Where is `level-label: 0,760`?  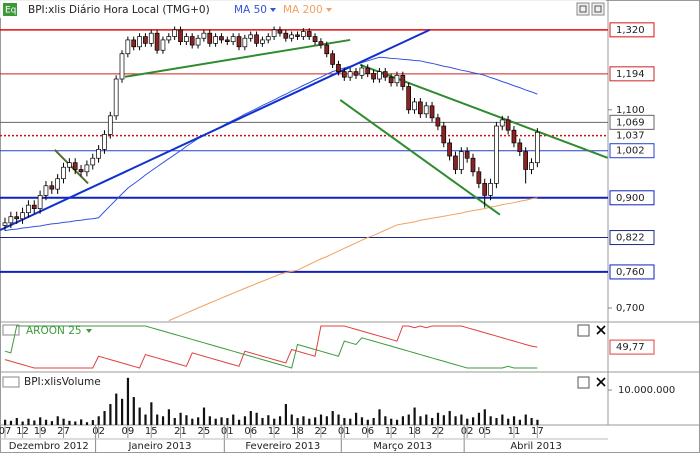
level-label: 0,760 is located at coordinates (630, 272).